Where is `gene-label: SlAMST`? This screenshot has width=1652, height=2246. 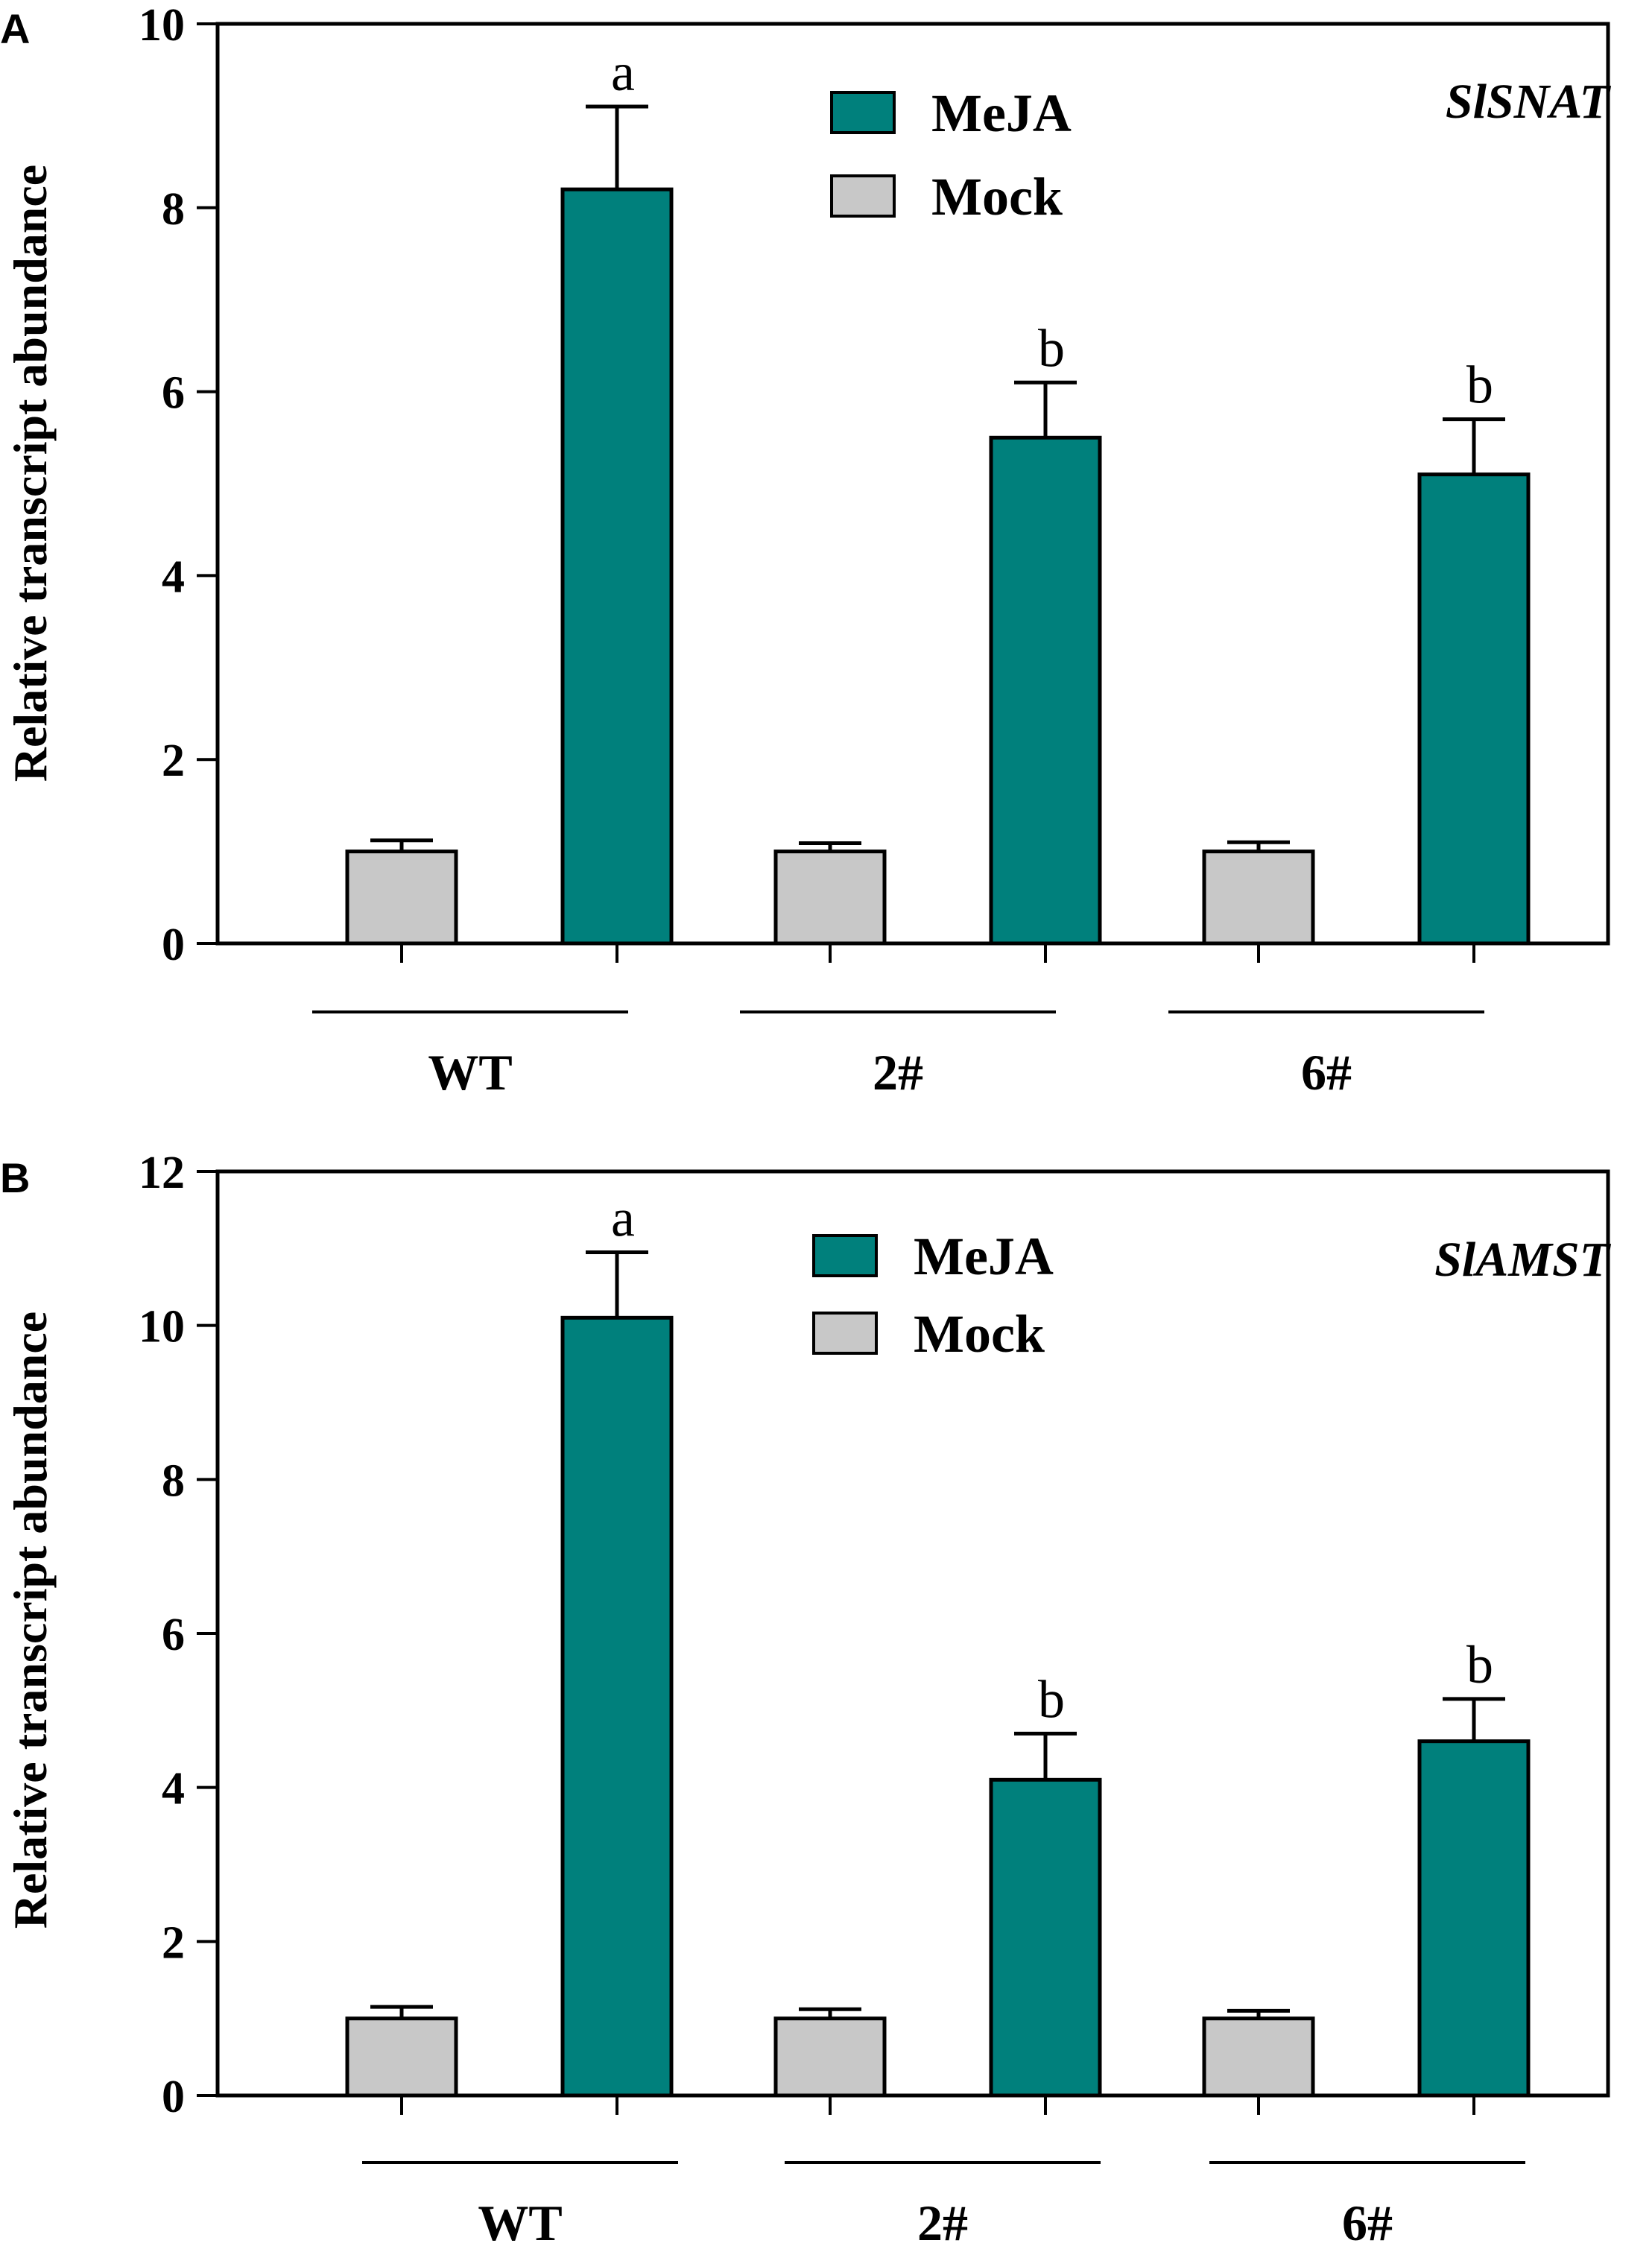
gene-label: SlAMST is located at coordinates (1522, 1260).